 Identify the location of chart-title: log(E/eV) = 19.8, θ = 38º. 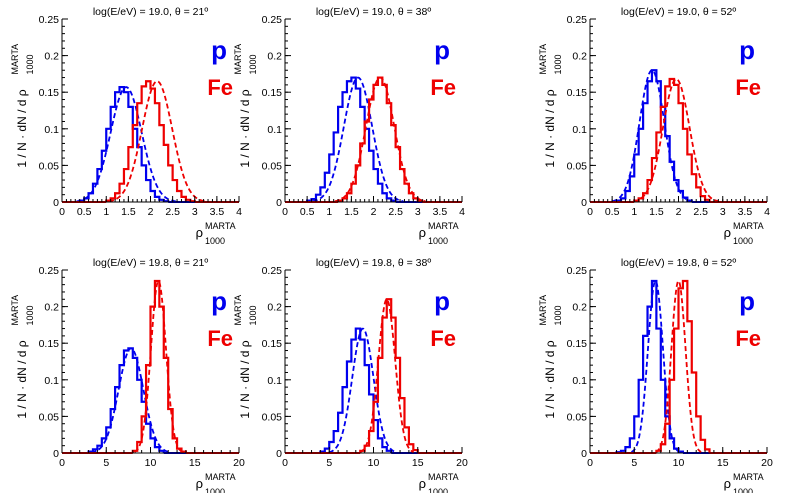
(373, 263).